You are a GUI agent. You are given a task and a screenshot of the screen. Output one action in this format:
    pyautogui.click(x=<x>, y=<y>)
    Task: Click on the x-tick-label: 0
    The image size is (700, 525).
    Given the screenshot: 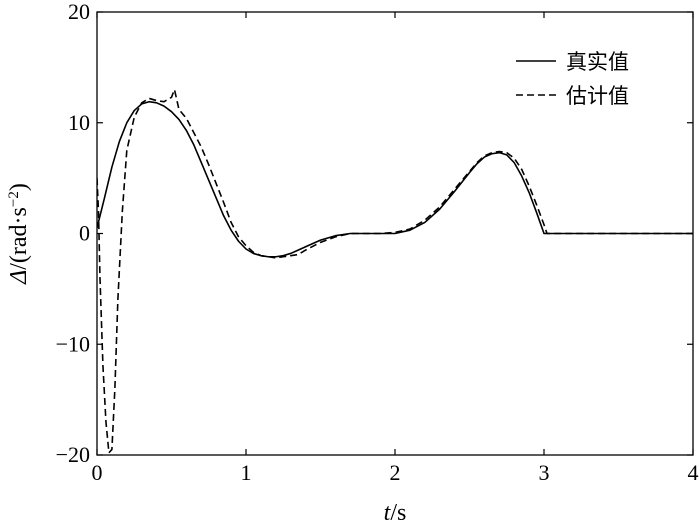 What is the action you would take?
    pyautogui.click(x=97, y=472)
    